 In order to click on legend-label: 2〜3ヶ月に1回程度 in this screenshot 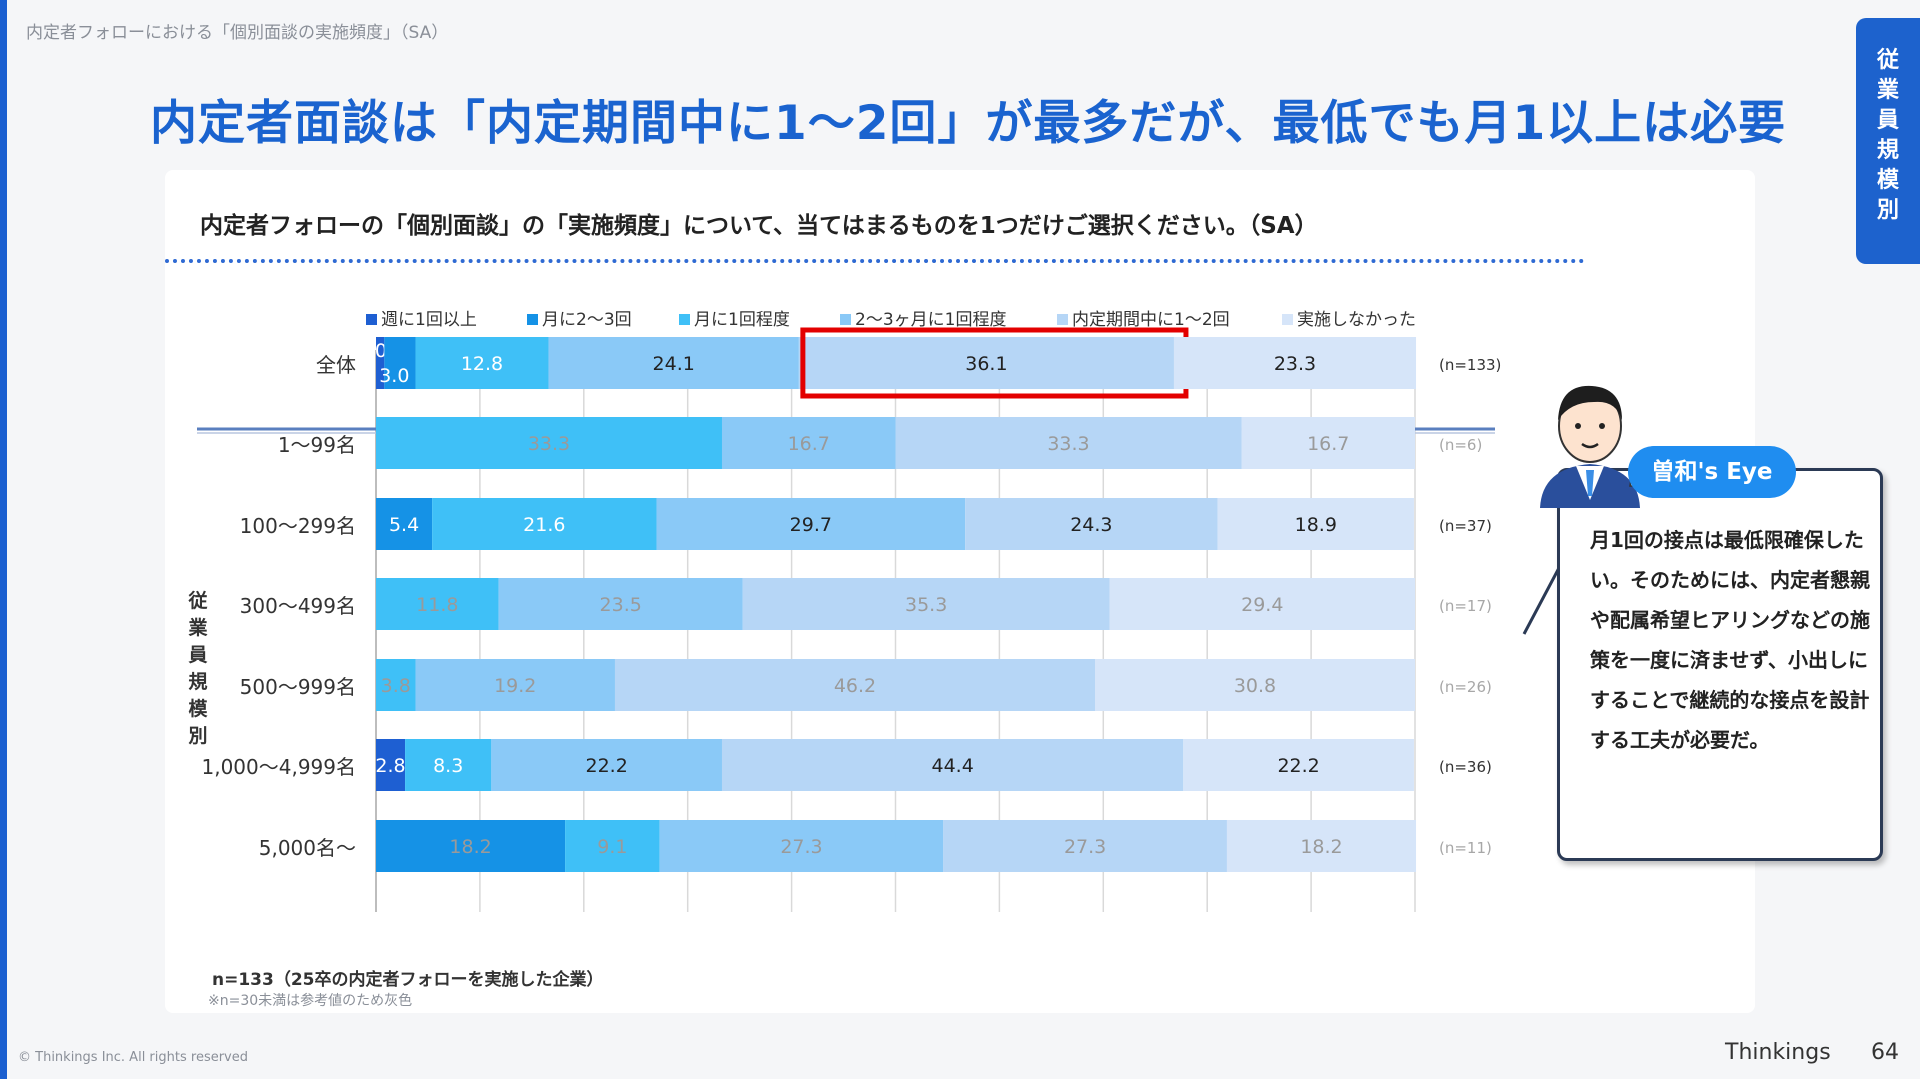, I will do `click(931, 320)`.